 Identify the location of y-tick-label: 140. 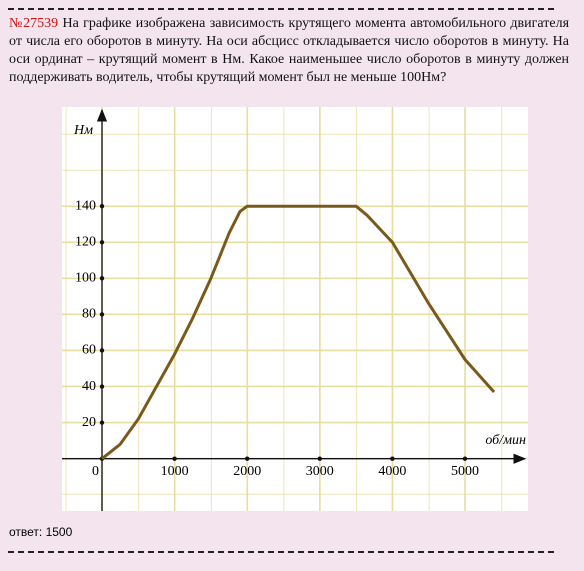
(85, 205).